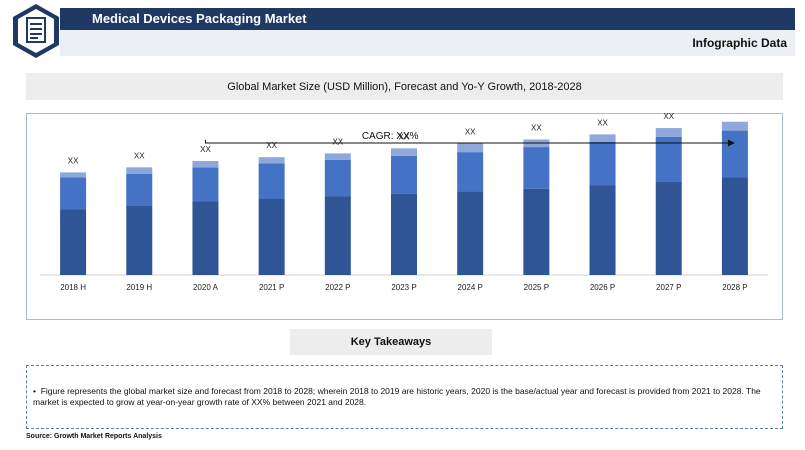  Describe the element at coordinates (427, 43) in the screenshot. I see `header-subbar` at that location.